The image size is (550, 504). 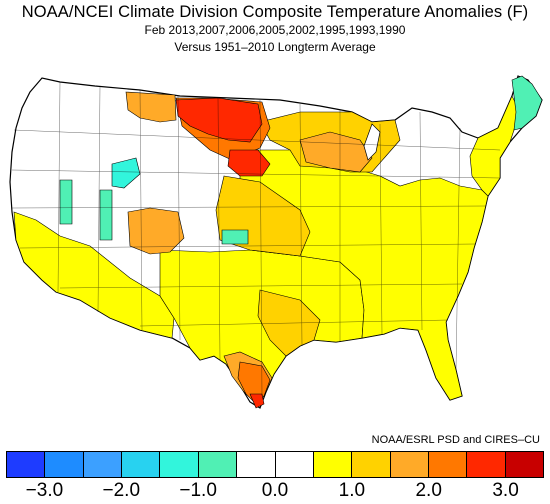 What do you see at coordinates (219, 120) in the screenshot?
I see `region-north-dakota-red` at bounding box center [219, 120].